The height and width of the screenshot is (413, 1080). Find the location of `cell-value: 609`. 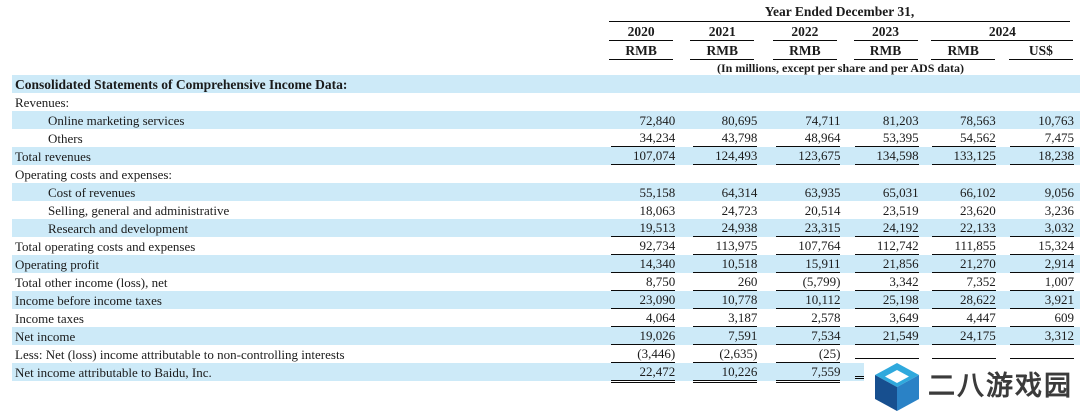

cell-value: 609 is located at coordinates (1041, 318).